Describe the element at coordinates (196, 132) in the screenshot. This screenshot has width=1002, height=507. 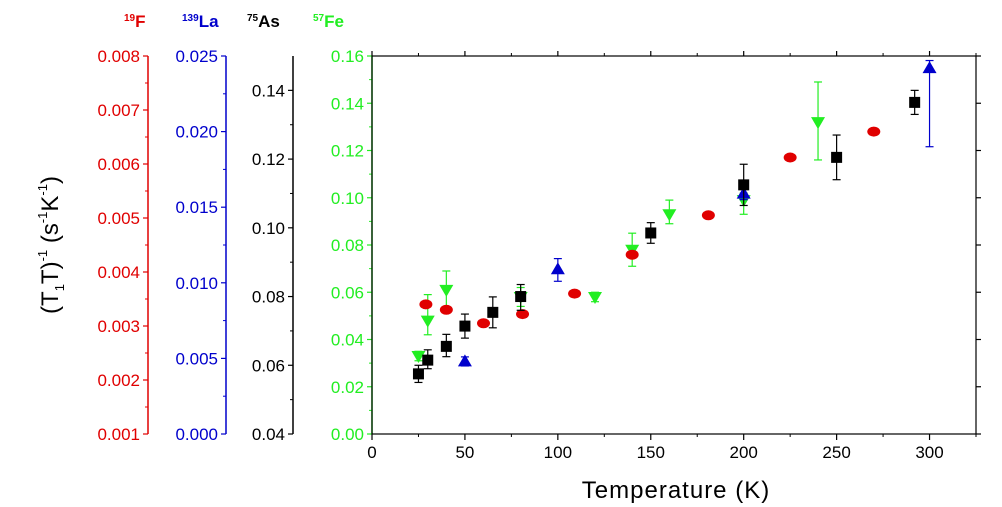
I see `y-tick-label: 0.020` at that location.